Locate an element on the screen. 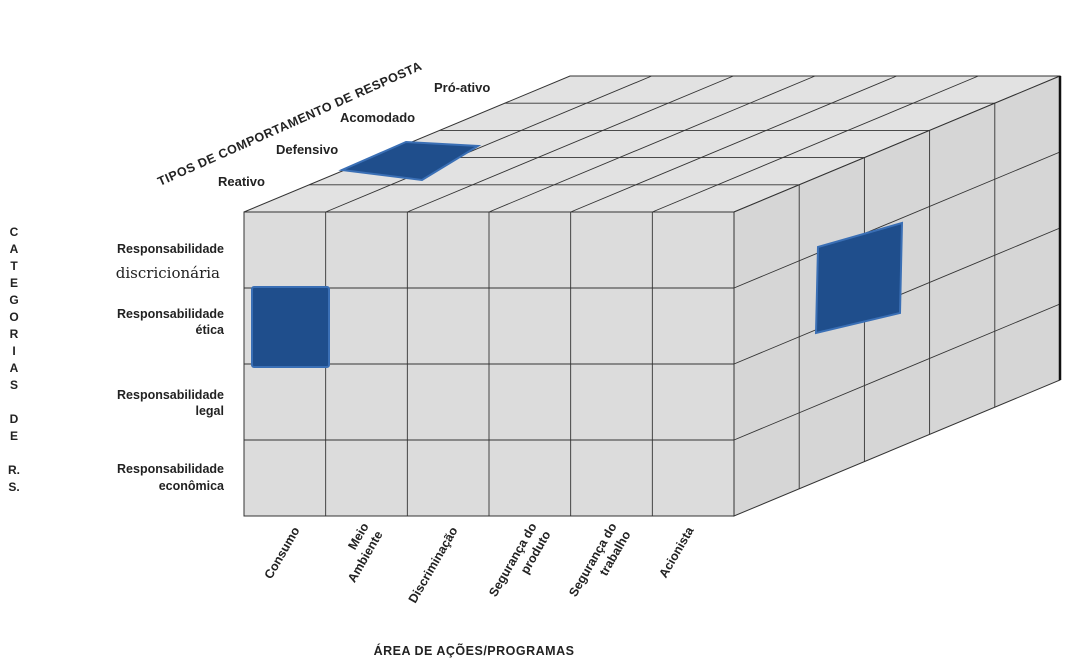 This screenshot has width=1066, height=664. area-label: Segurança do produto is located at coordinates (519, 559).